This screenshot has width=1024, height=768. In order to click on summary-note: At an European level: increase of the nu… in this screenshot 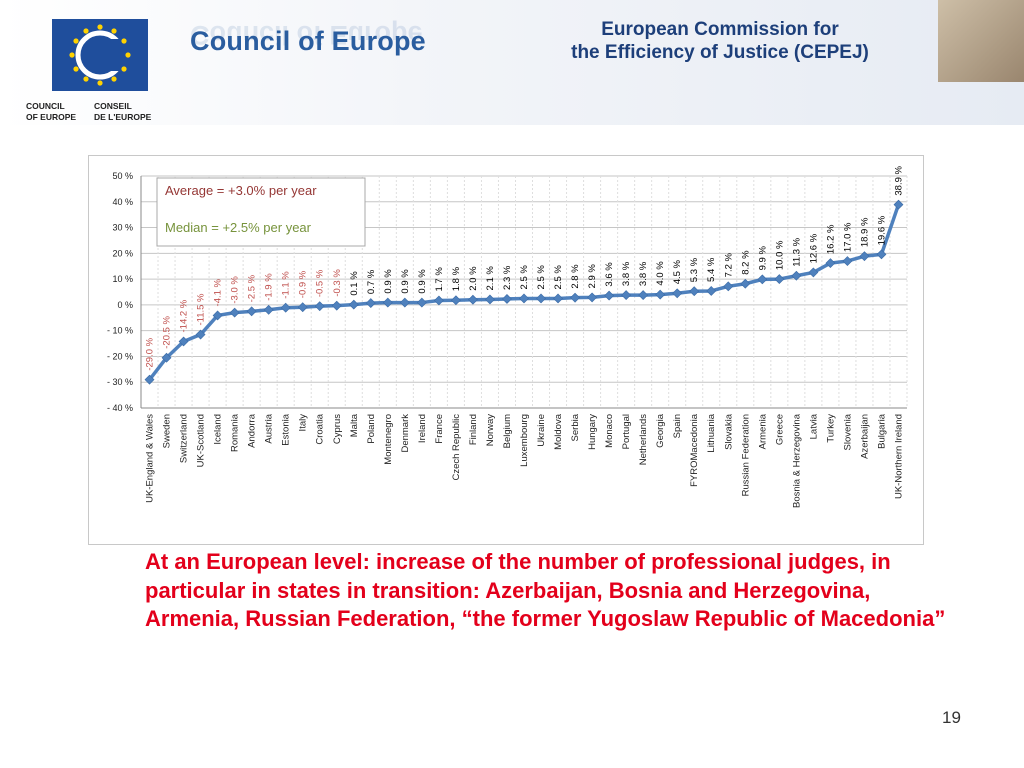, I will do `click(545, 590)`.